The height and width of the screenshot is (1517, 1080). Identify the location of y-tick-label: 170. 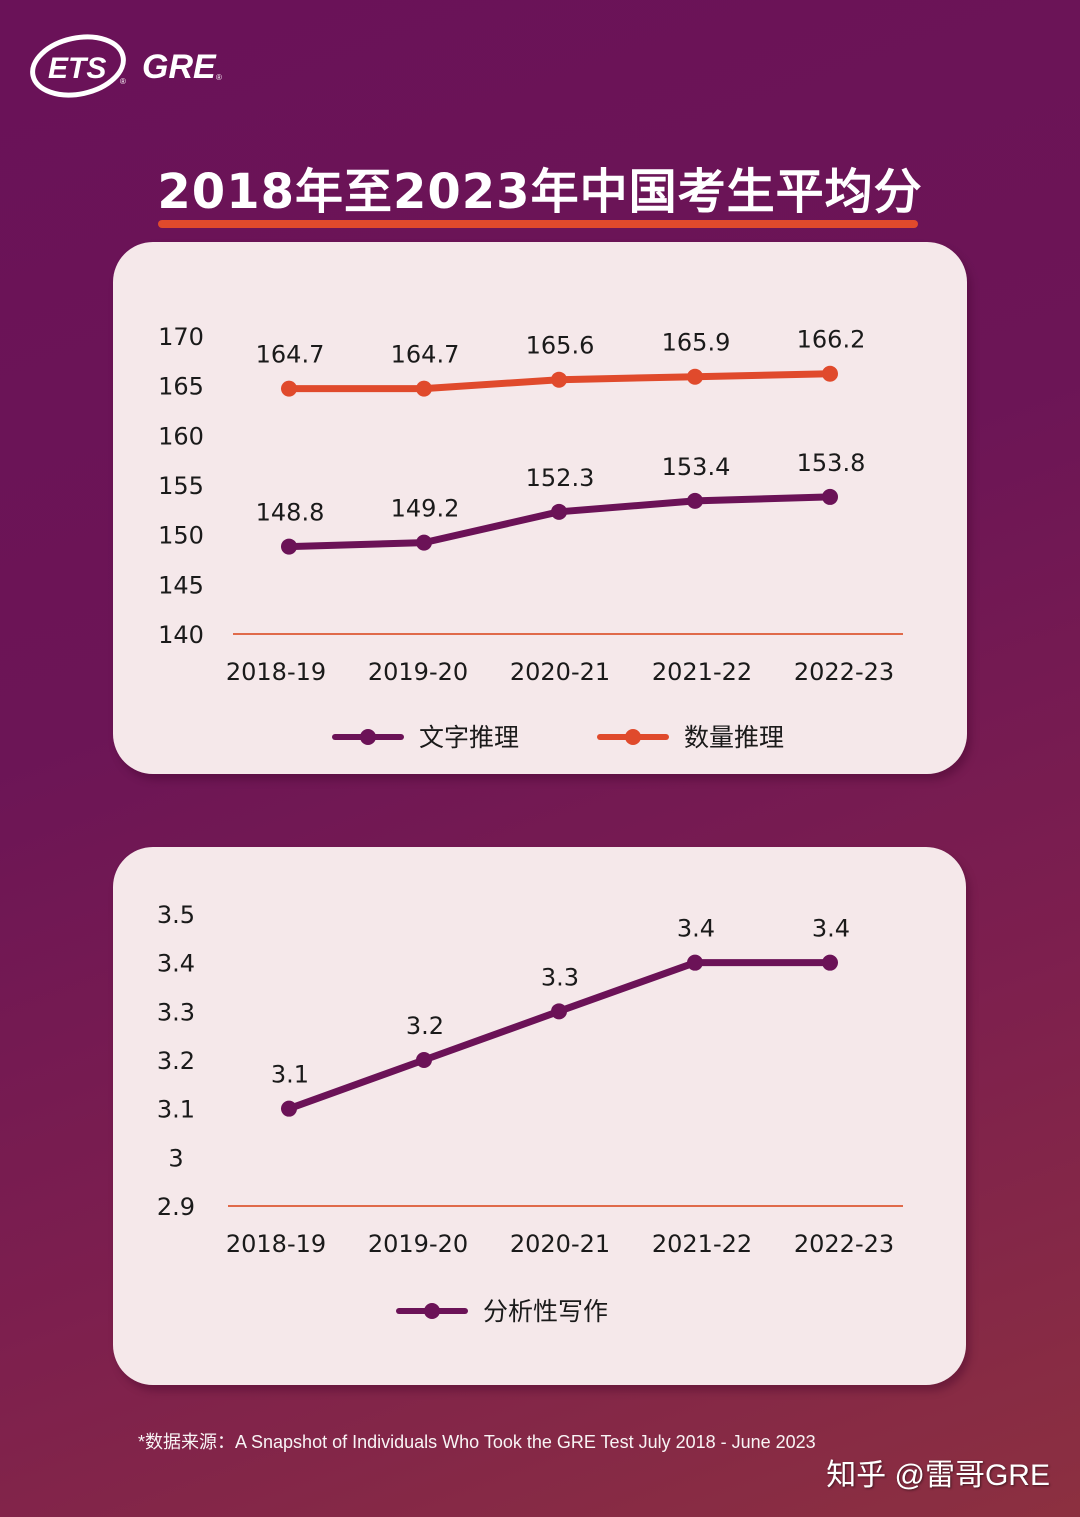
(181, 337).